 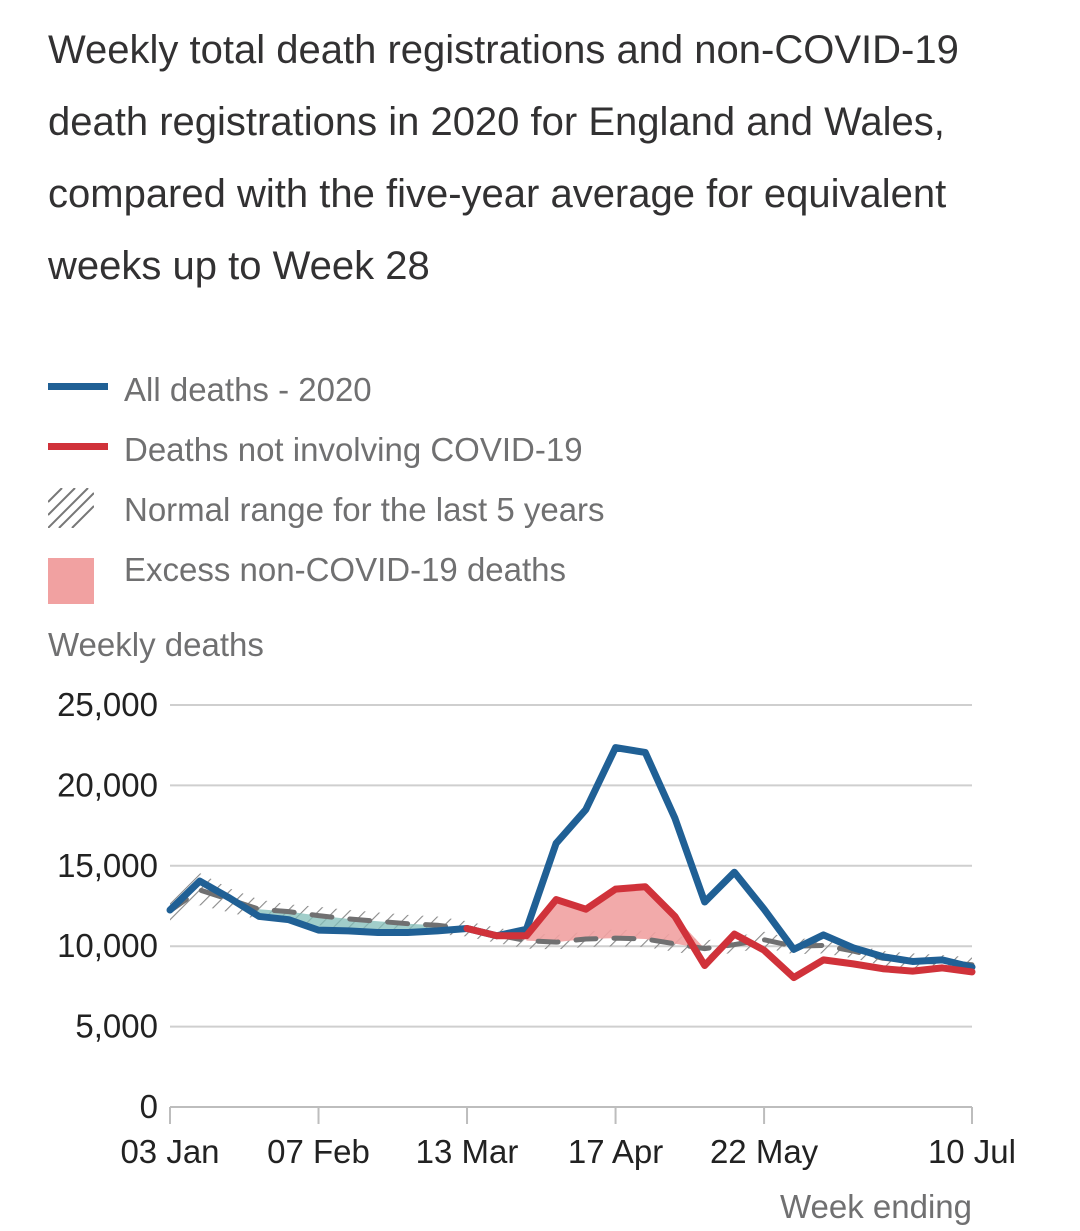 What do you see at coordinates (248, 389) in the screenshot?
I see `legend-label-all-deaths: All deaths - 2020` at bounding box center [248, 389].